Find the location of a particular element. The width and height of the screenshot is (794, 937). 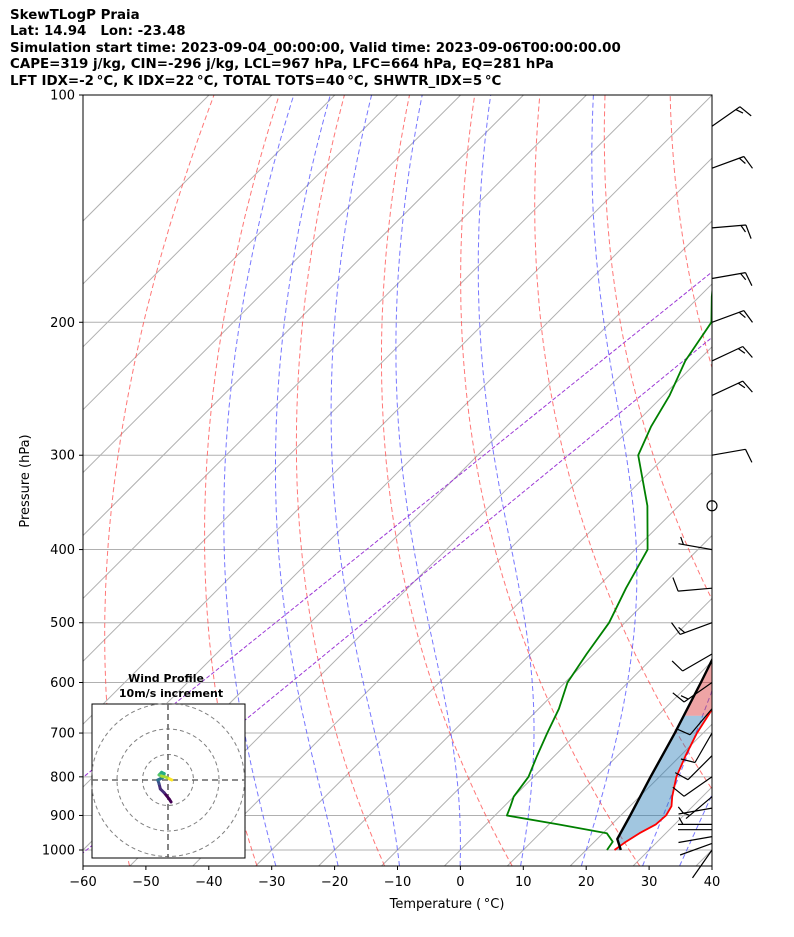

temperature-line is located at coordinates (662, 779).